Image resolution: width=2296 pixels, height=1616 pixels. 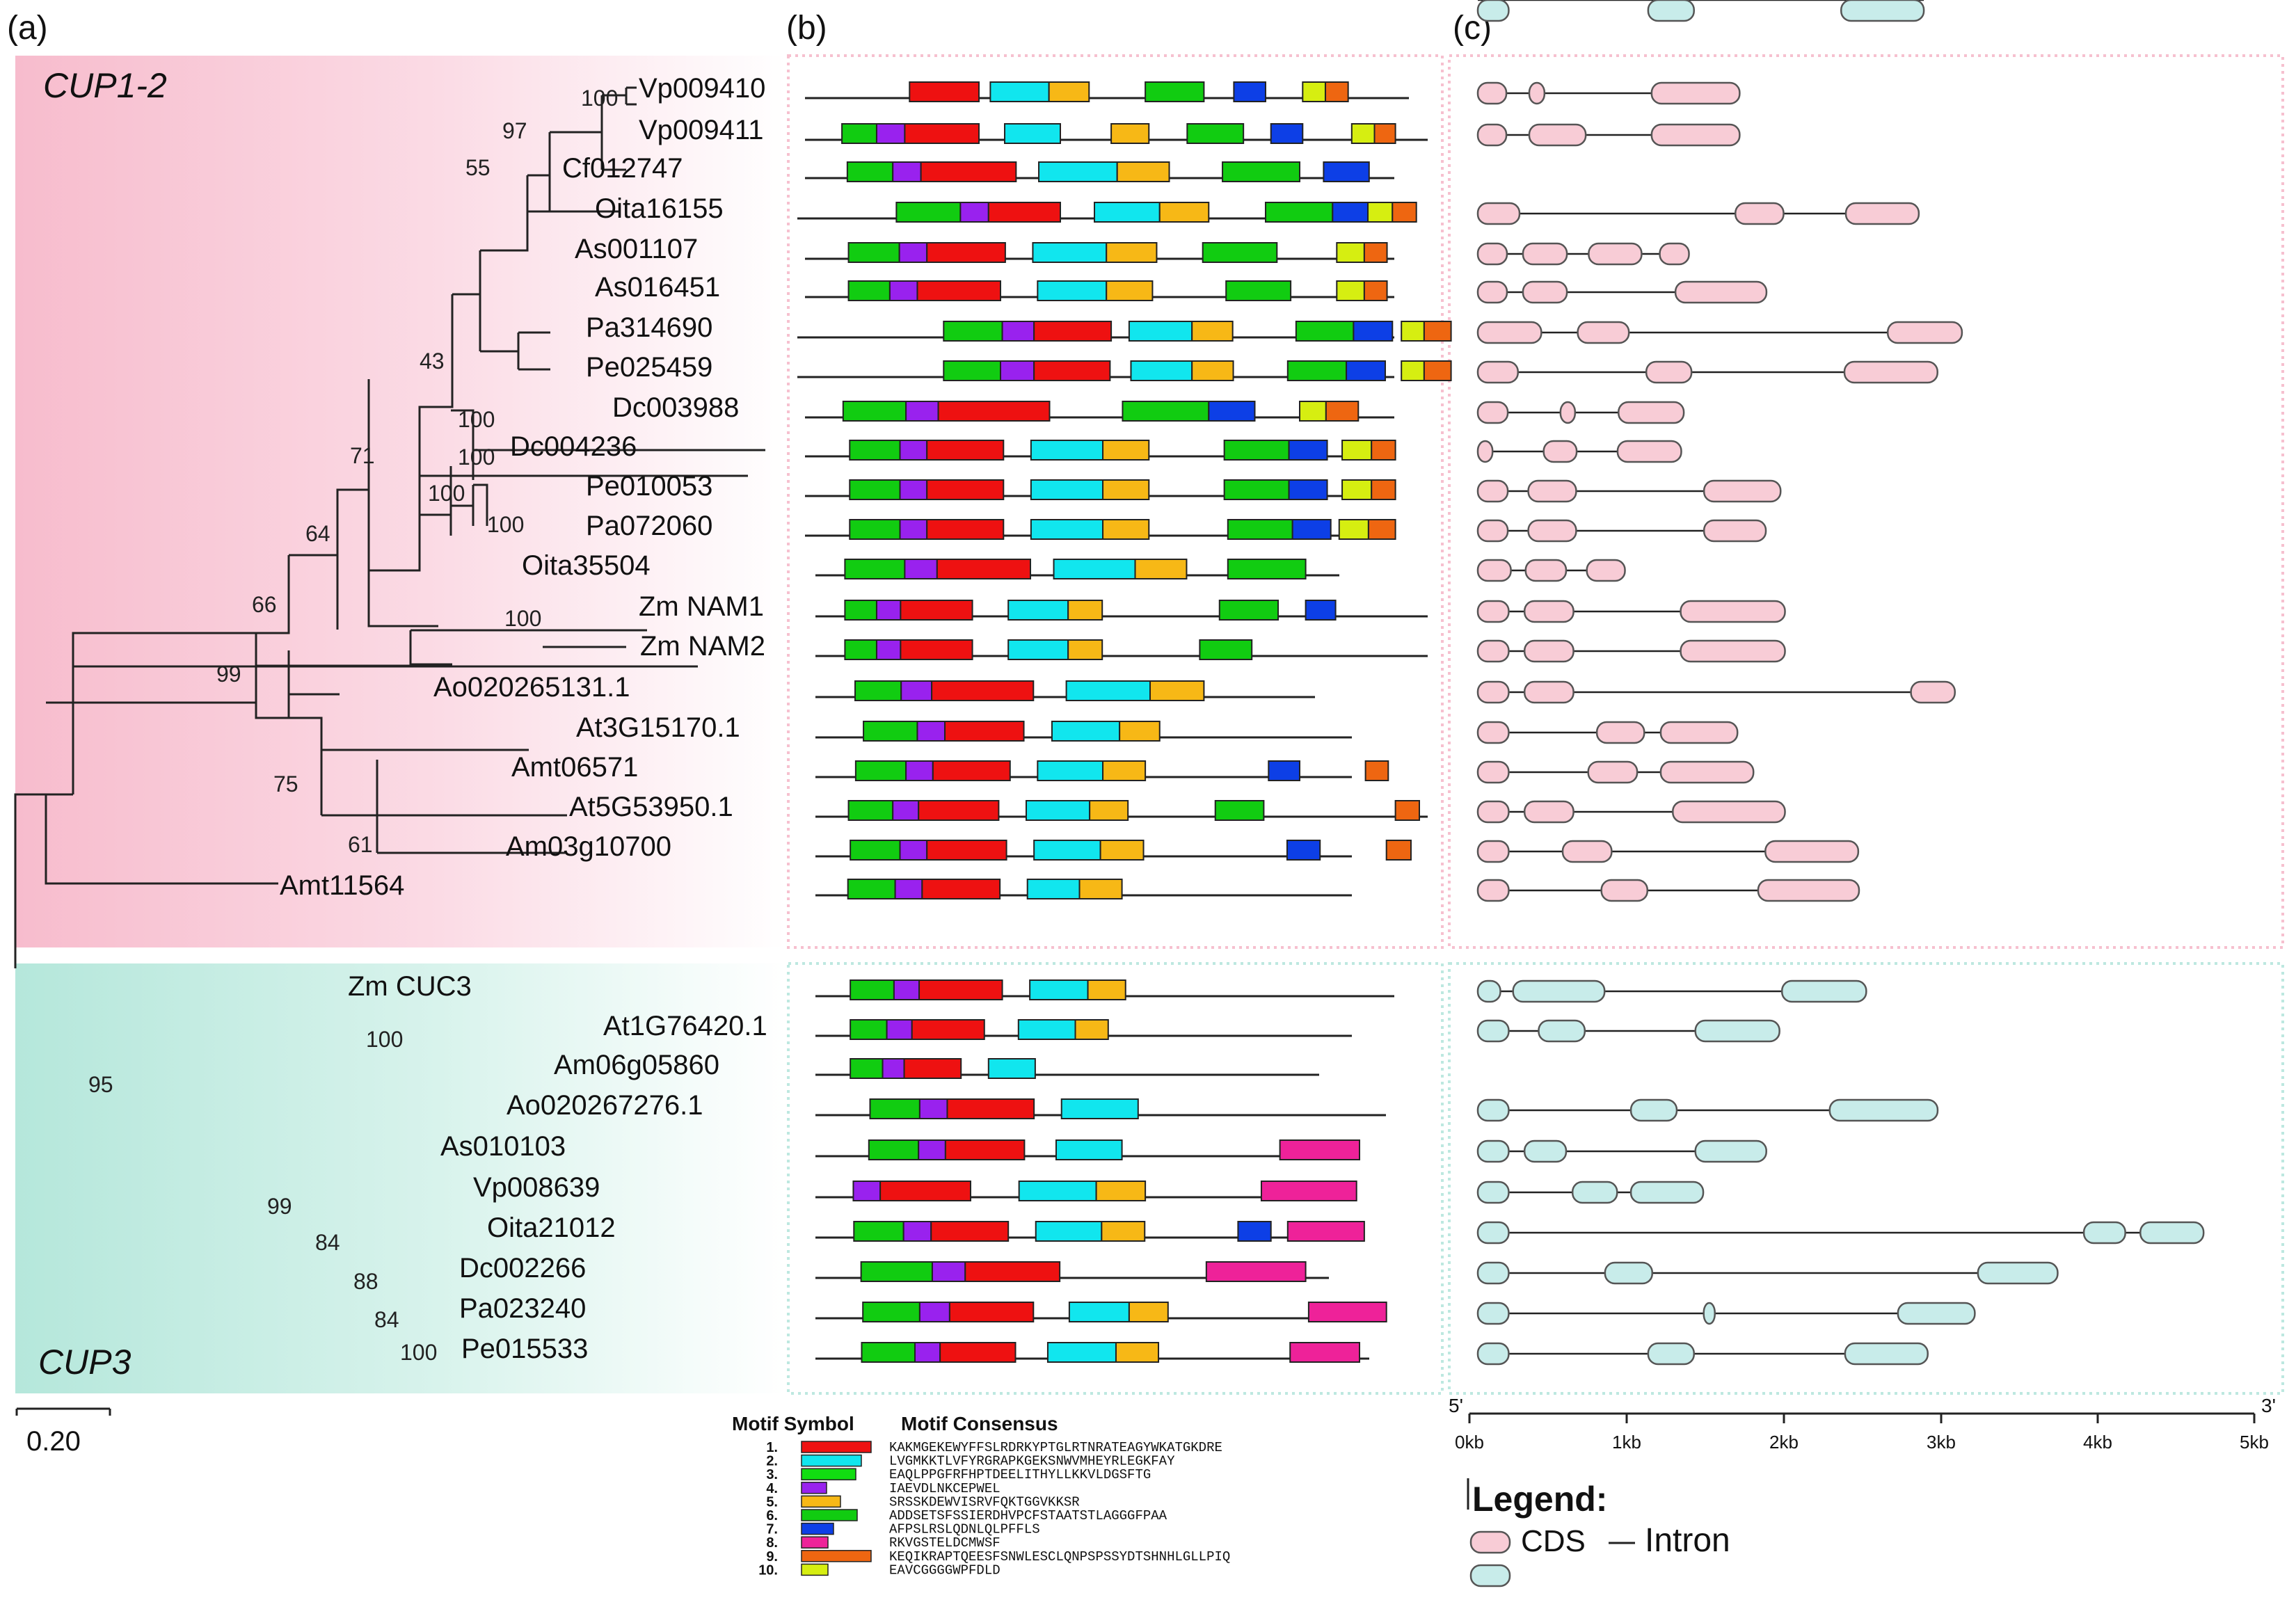 What do you see at coordinates (552, 1228) in the screenshot?
I see `tip-label: Oita21012` at bounding box center [552, 1228].